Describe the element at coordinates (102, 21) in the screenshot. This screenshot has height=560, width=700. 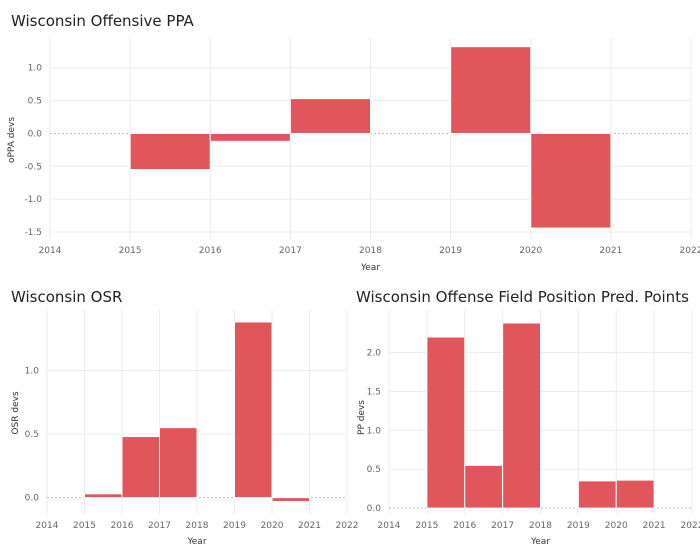
I see `chart-title: Wisconsin Offensive PPA` at that location.